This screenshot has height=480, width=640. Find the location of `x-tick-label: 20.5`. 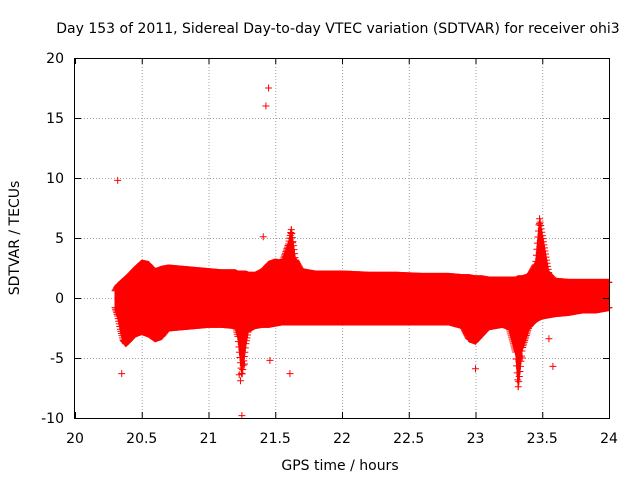

x-tick-label: 20.5 is located at coordinates (141, 439).